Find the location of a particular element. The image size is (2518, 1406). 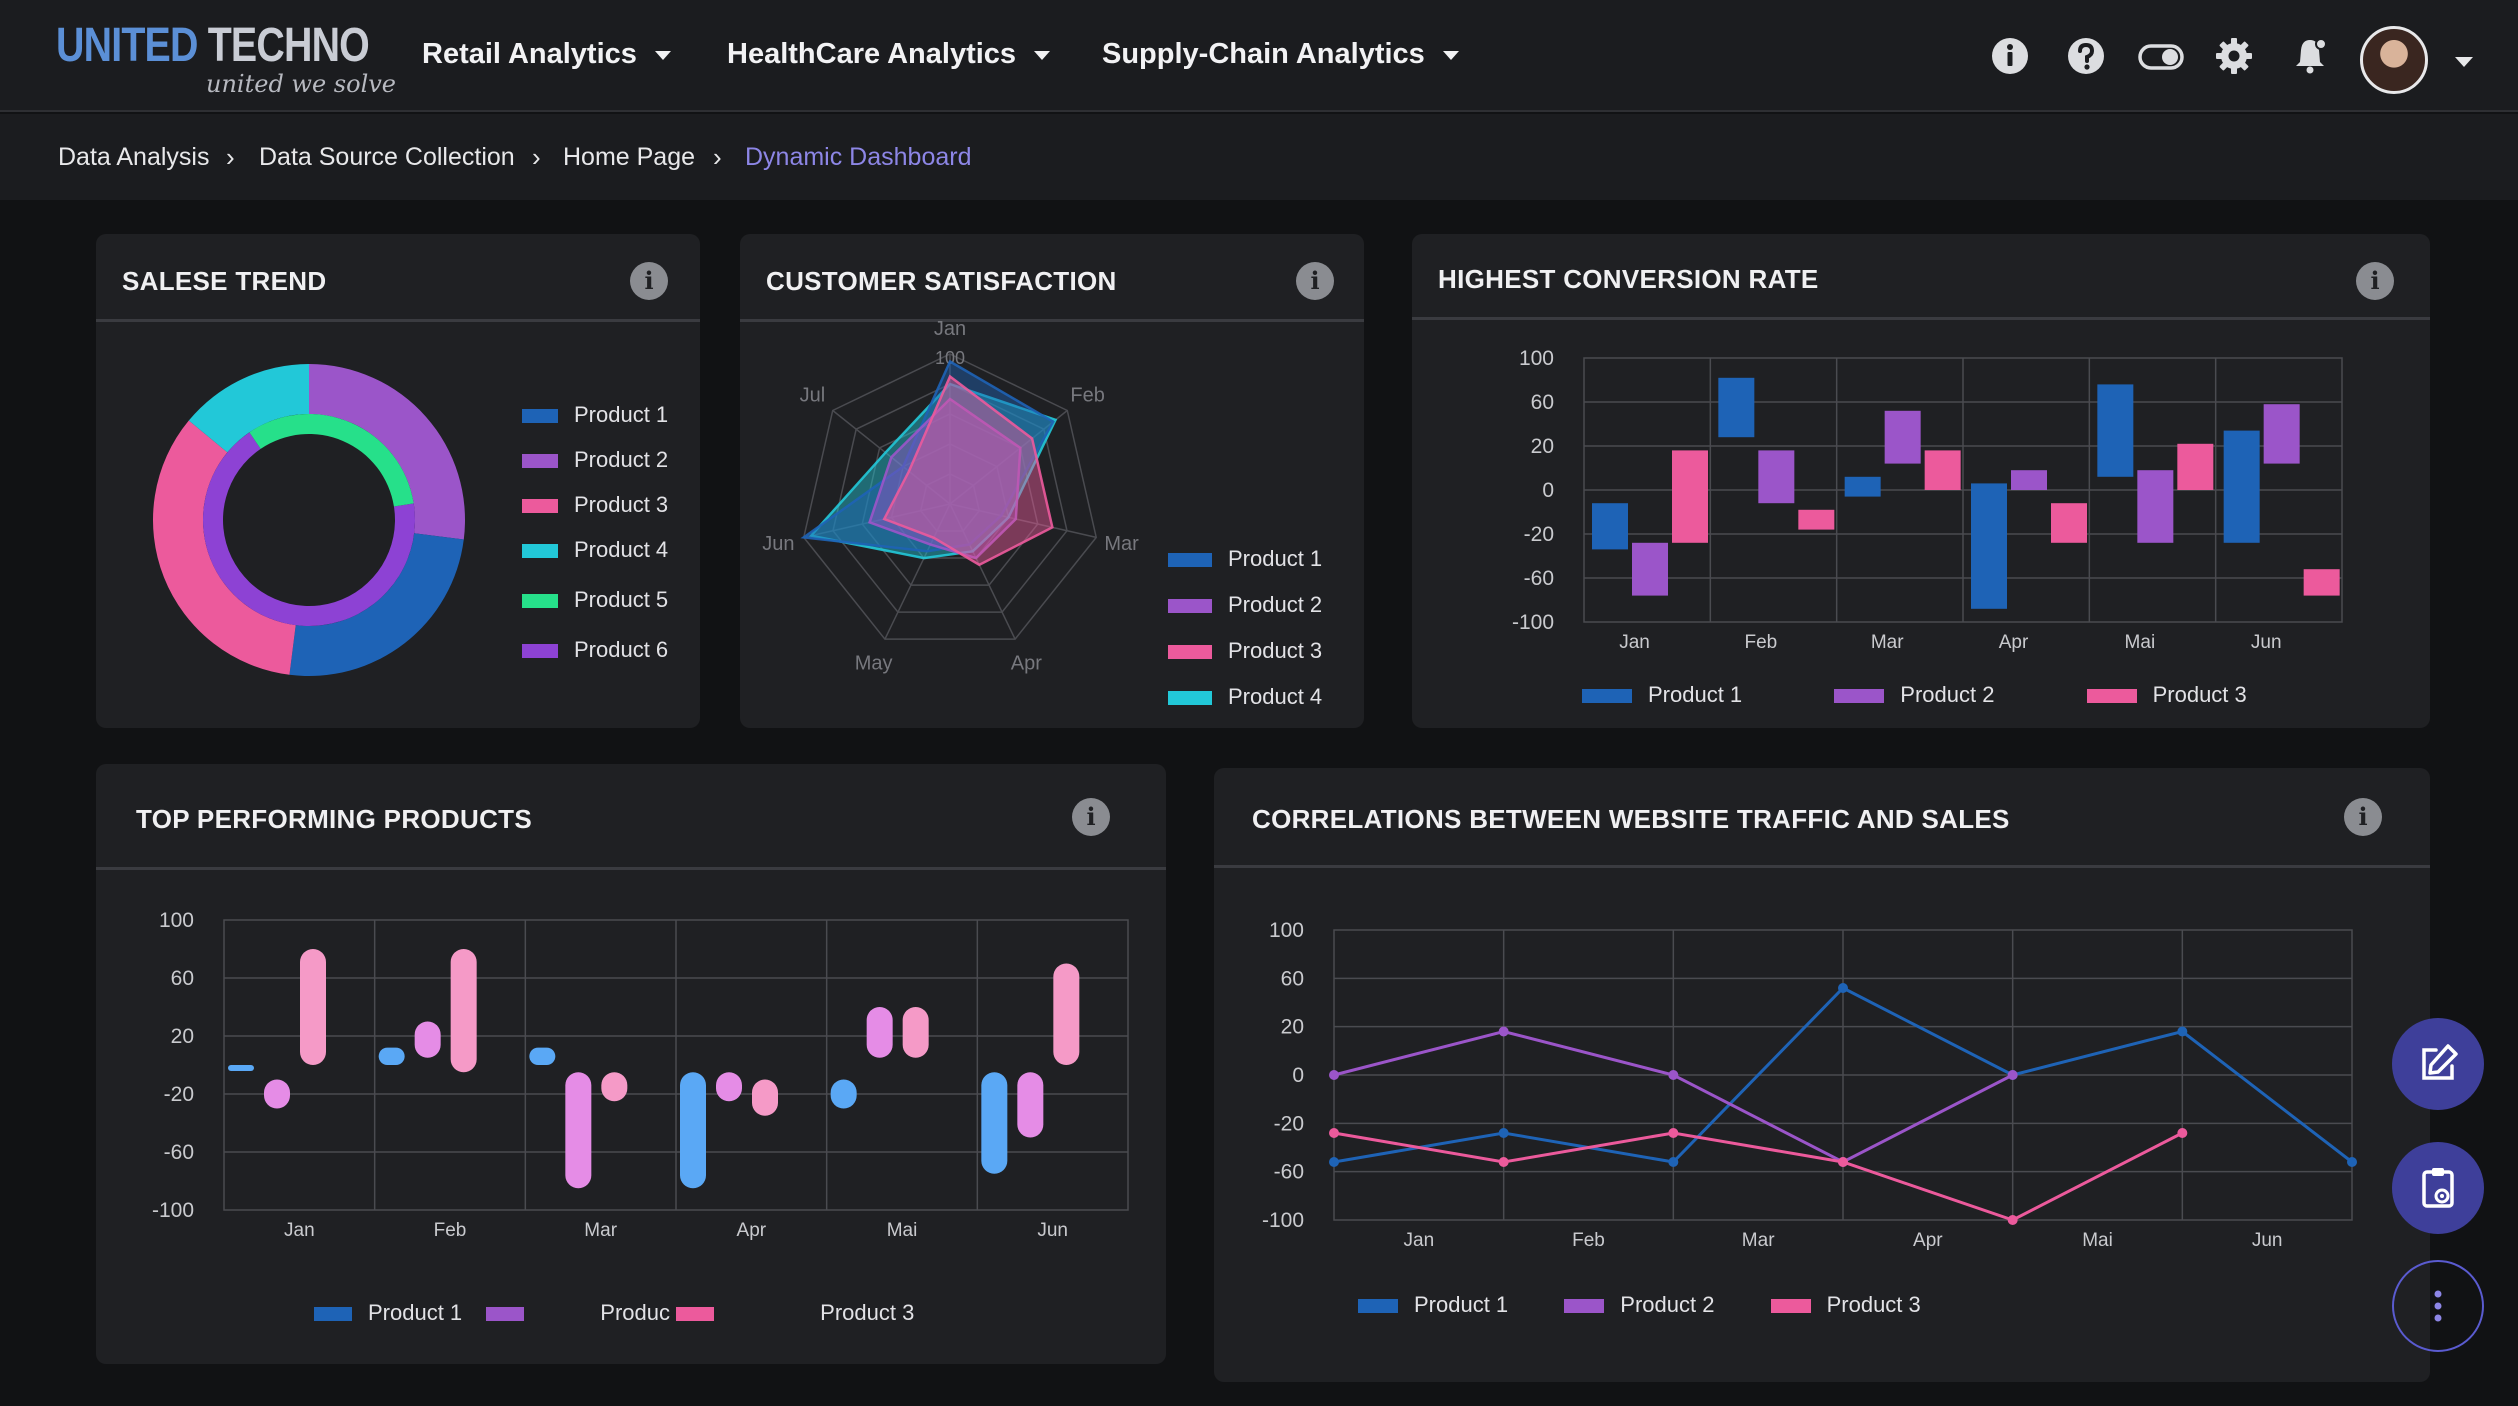

conversion-legend: Product 1 Product 2 Product 3 is located at coordinates (1914, 695).